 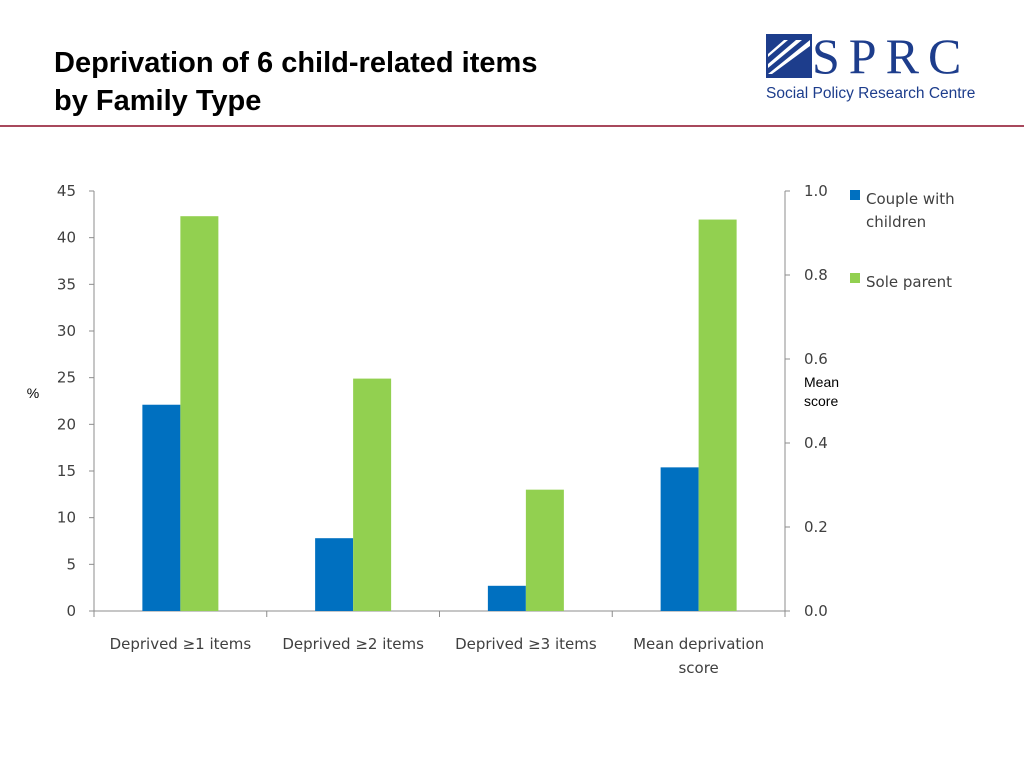 I want to click on logo-tagline: Social Policy Research Centre, so click(x=871, y=93).